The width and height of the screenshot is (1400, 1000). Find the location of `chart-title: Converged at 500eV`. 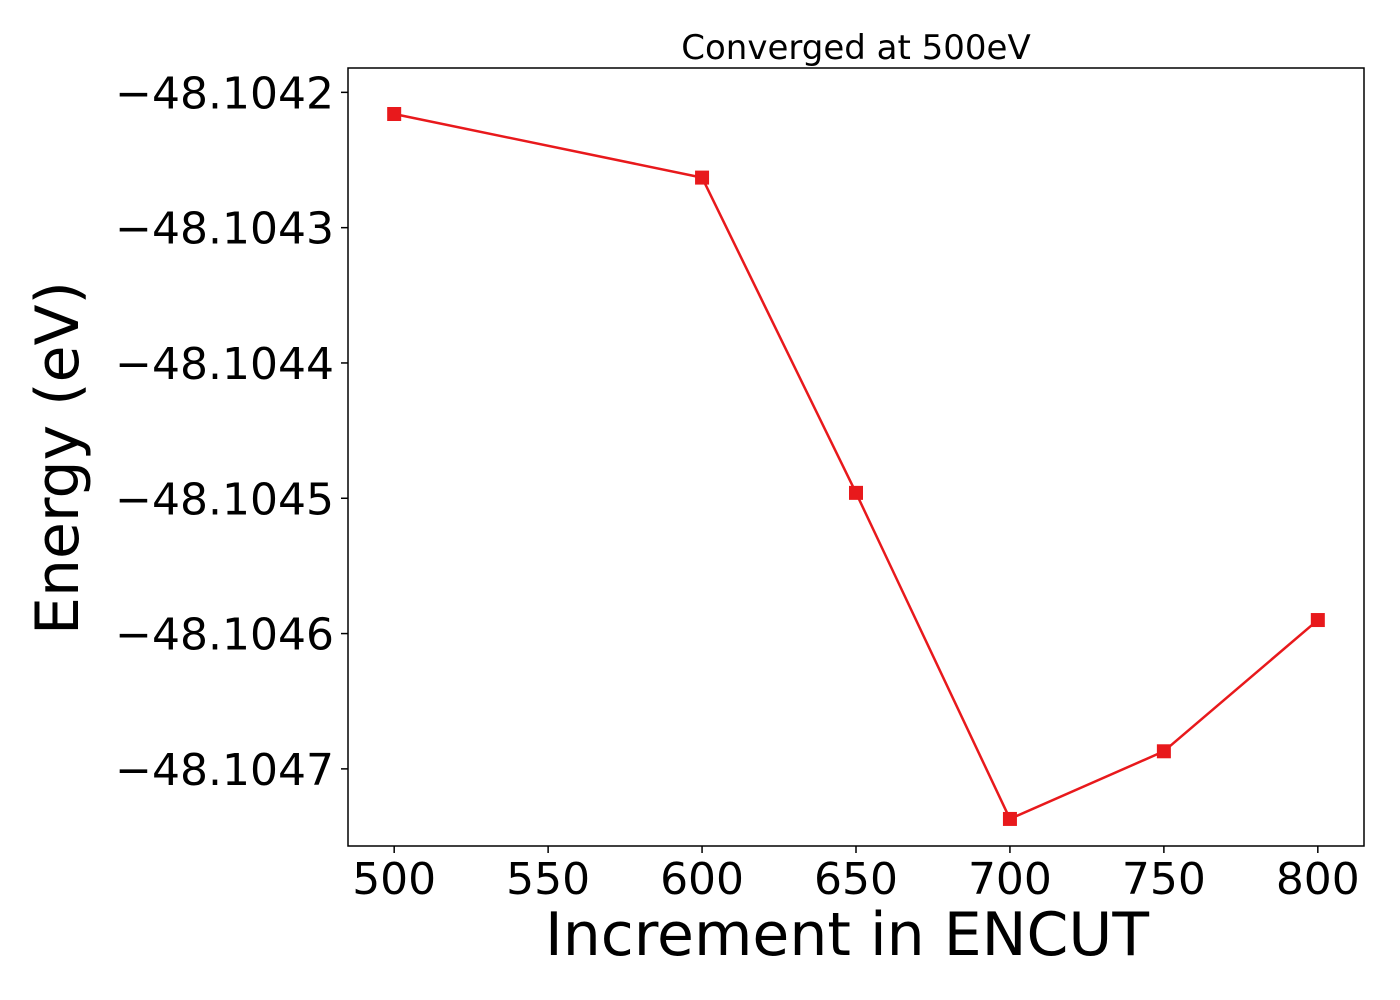

chart-title: Converged at 500eV is located at coordinates (855, 48).